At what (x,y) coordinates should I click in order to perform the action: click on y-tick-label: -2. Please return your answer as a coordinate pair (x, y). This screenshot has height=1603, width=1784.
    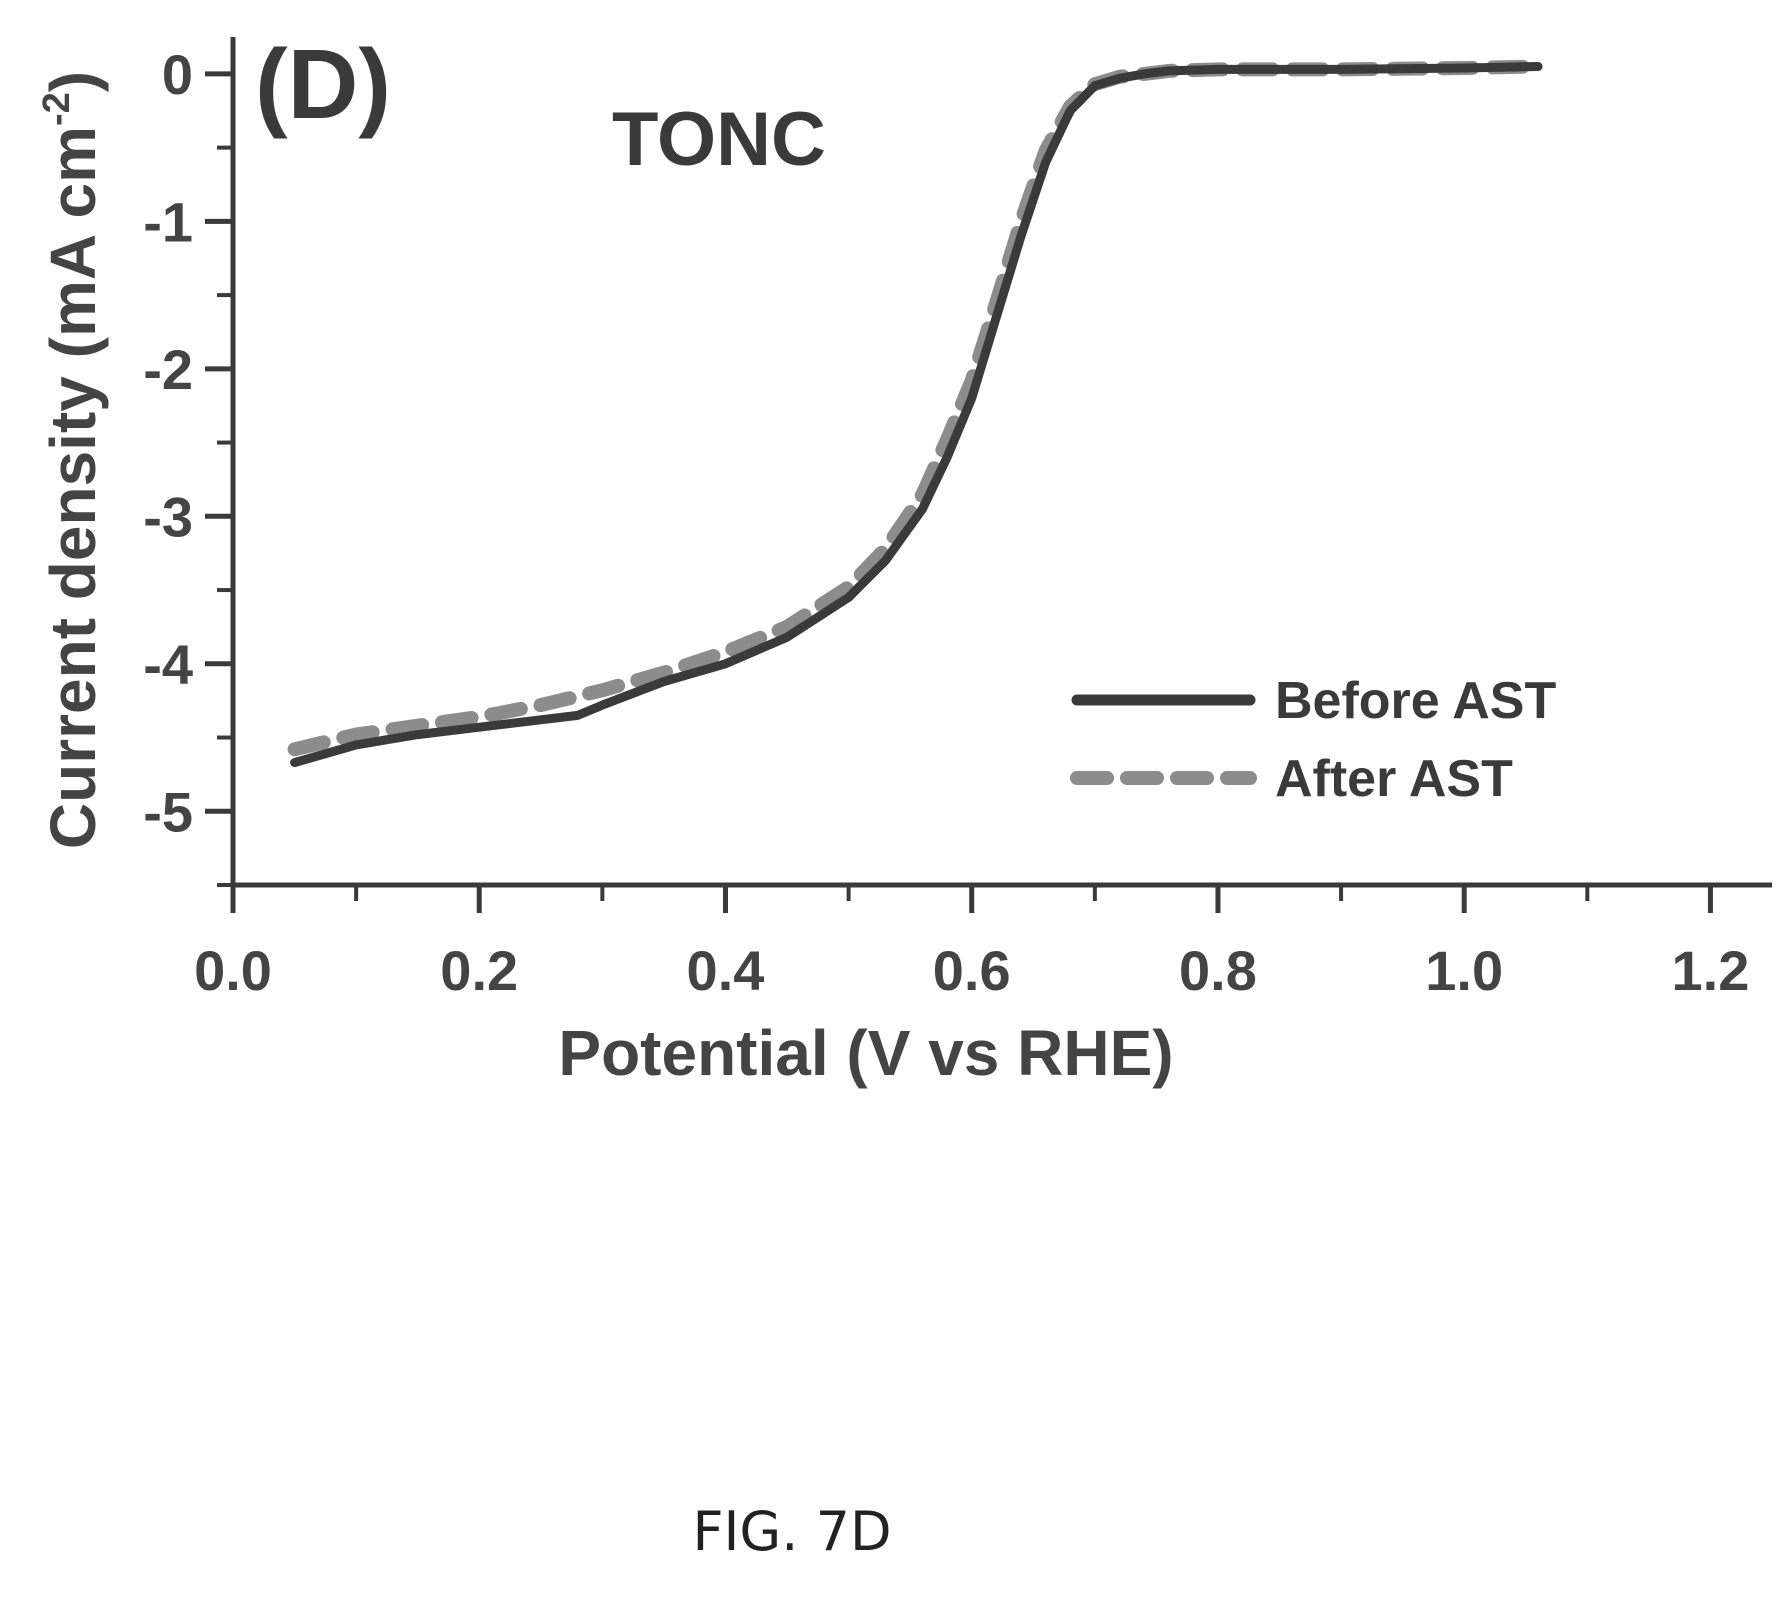
    Looking at the image, I should click on (168, 369).